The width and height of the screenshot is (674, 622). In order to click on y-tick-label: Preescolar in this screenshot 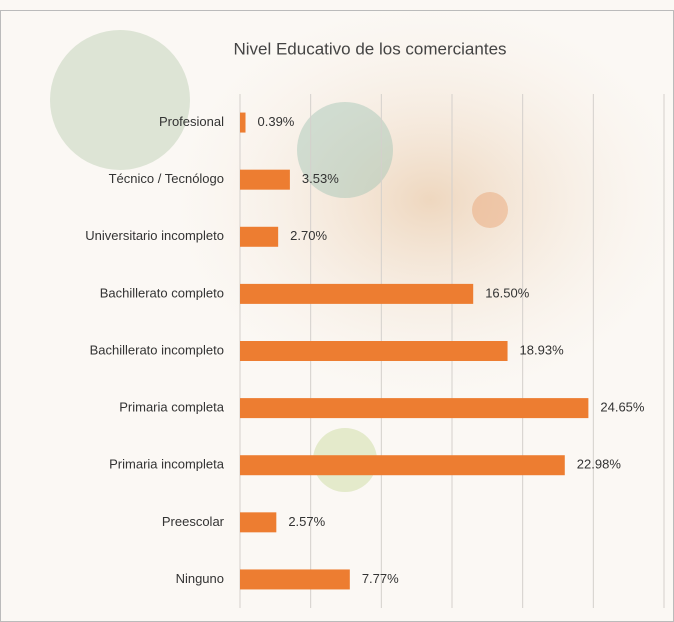, I will do `click(193, 521)`.